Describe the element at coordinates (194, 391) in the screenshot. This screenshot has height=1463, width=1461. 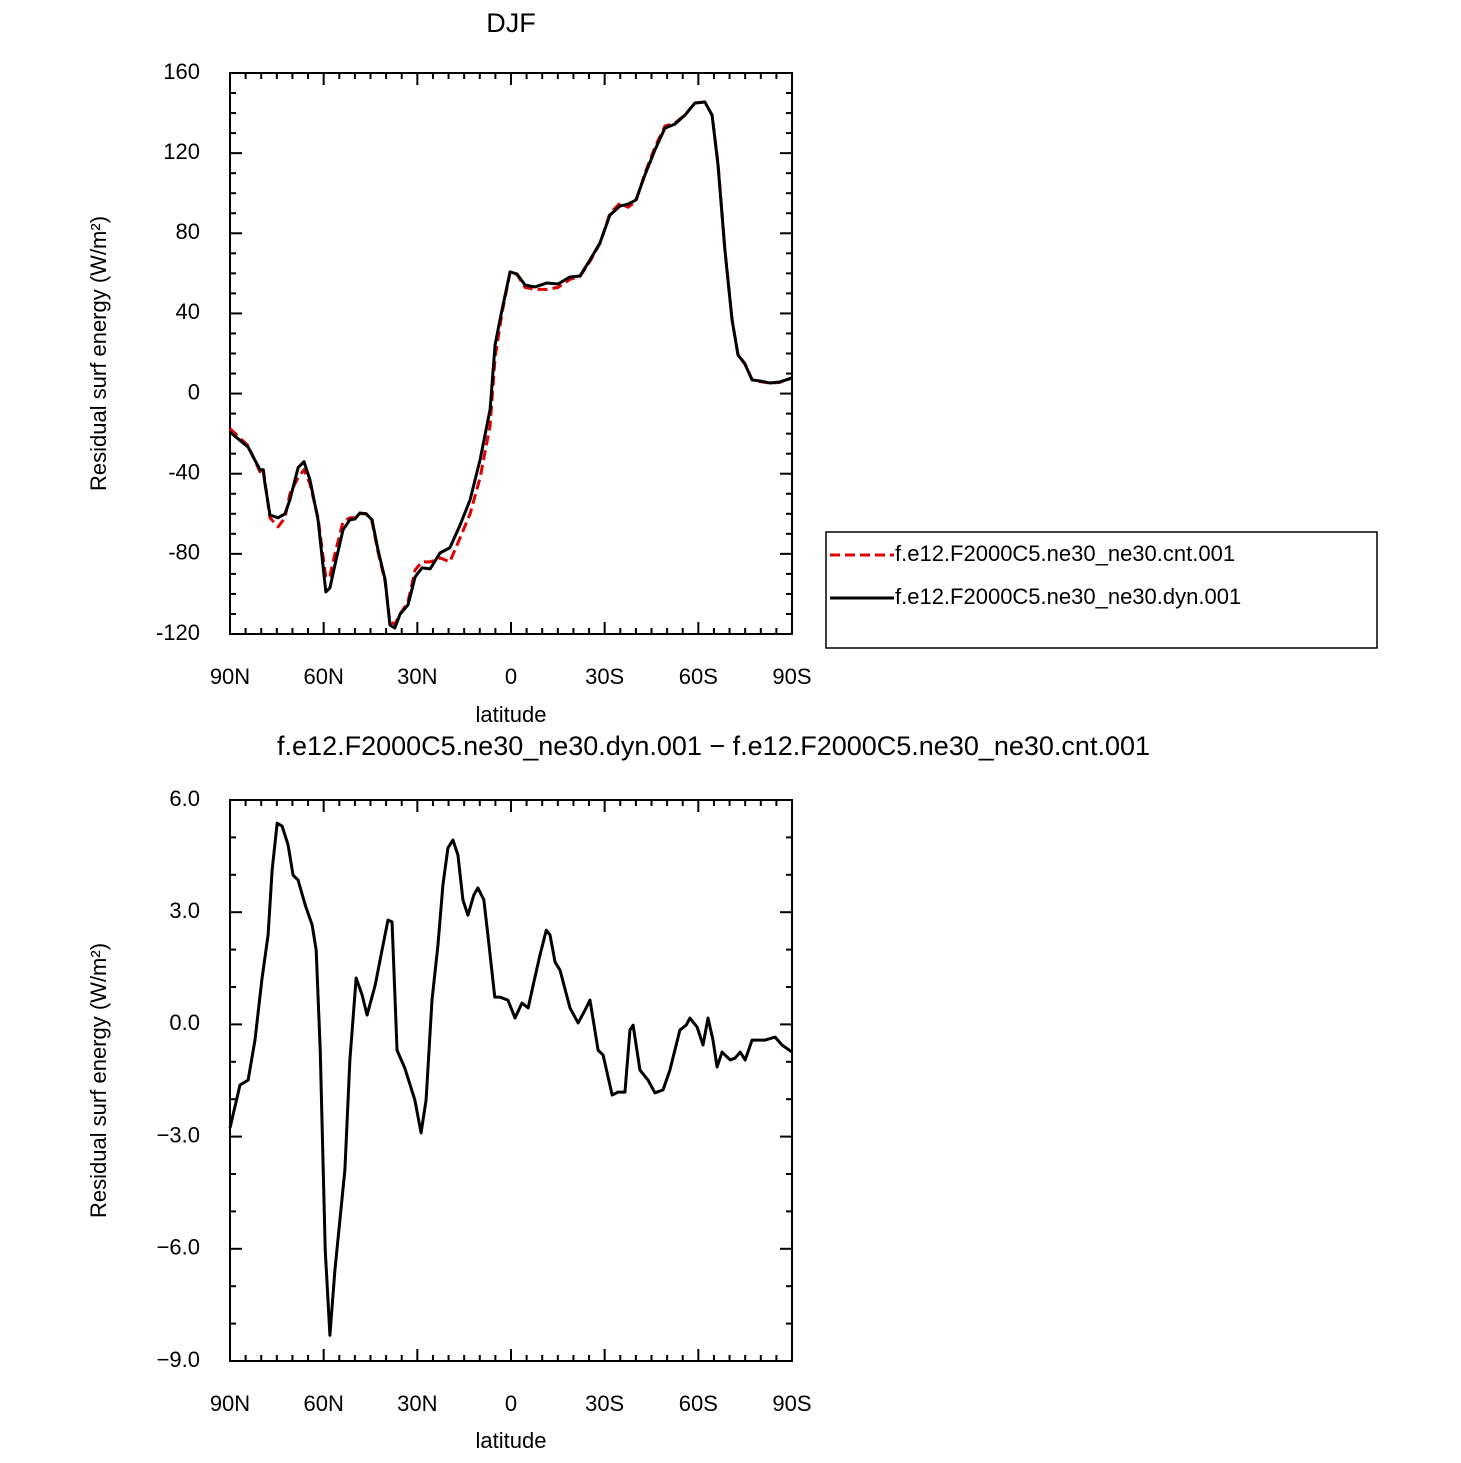
I see `y-tick-label: 0` at that location.